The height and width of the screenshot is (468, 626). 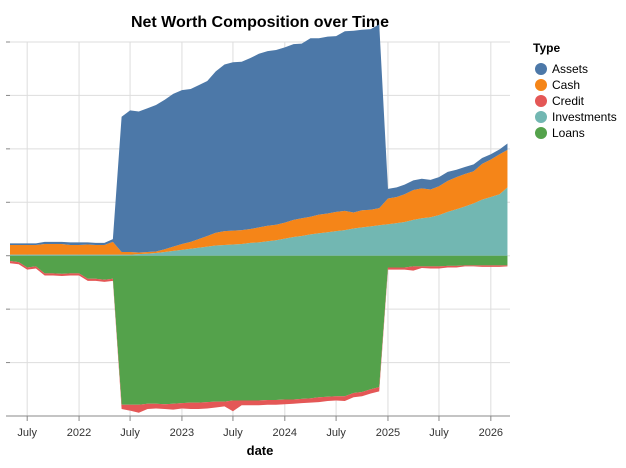 What do you see at coordinates (182, 433) in the screenshot?
I see `x-tick-label: 2023` at bounding box center [182, 433].